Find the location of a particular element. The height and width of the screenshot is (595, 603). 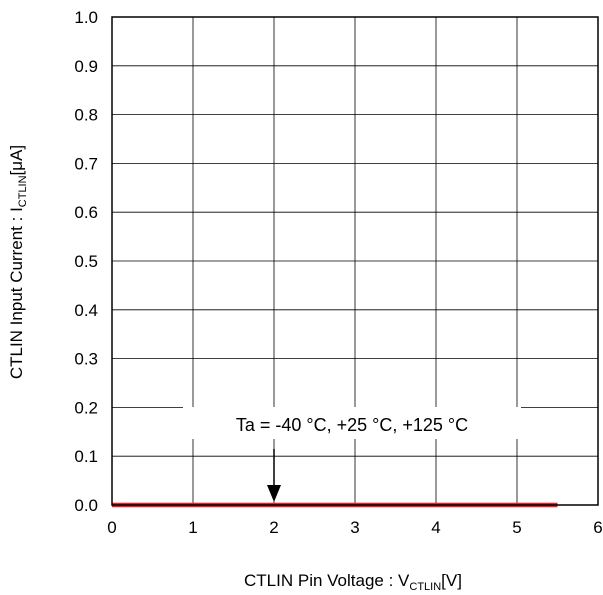

y-tick-label: 0.6 is located at coordinates (86, 212).